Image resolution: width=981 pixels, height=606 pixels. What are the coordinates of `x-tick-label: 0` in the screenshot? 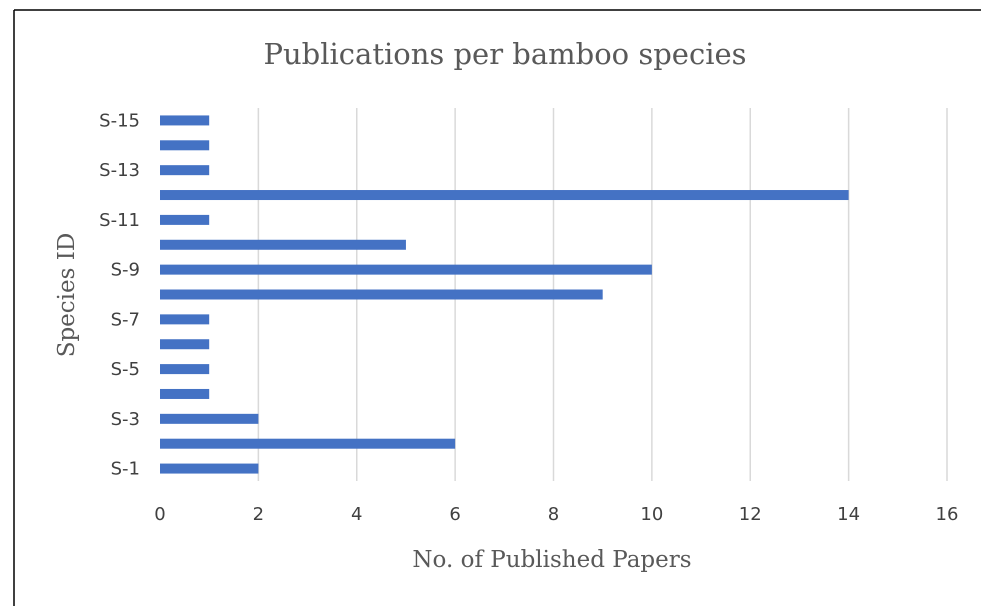 It's located at (159, 514).